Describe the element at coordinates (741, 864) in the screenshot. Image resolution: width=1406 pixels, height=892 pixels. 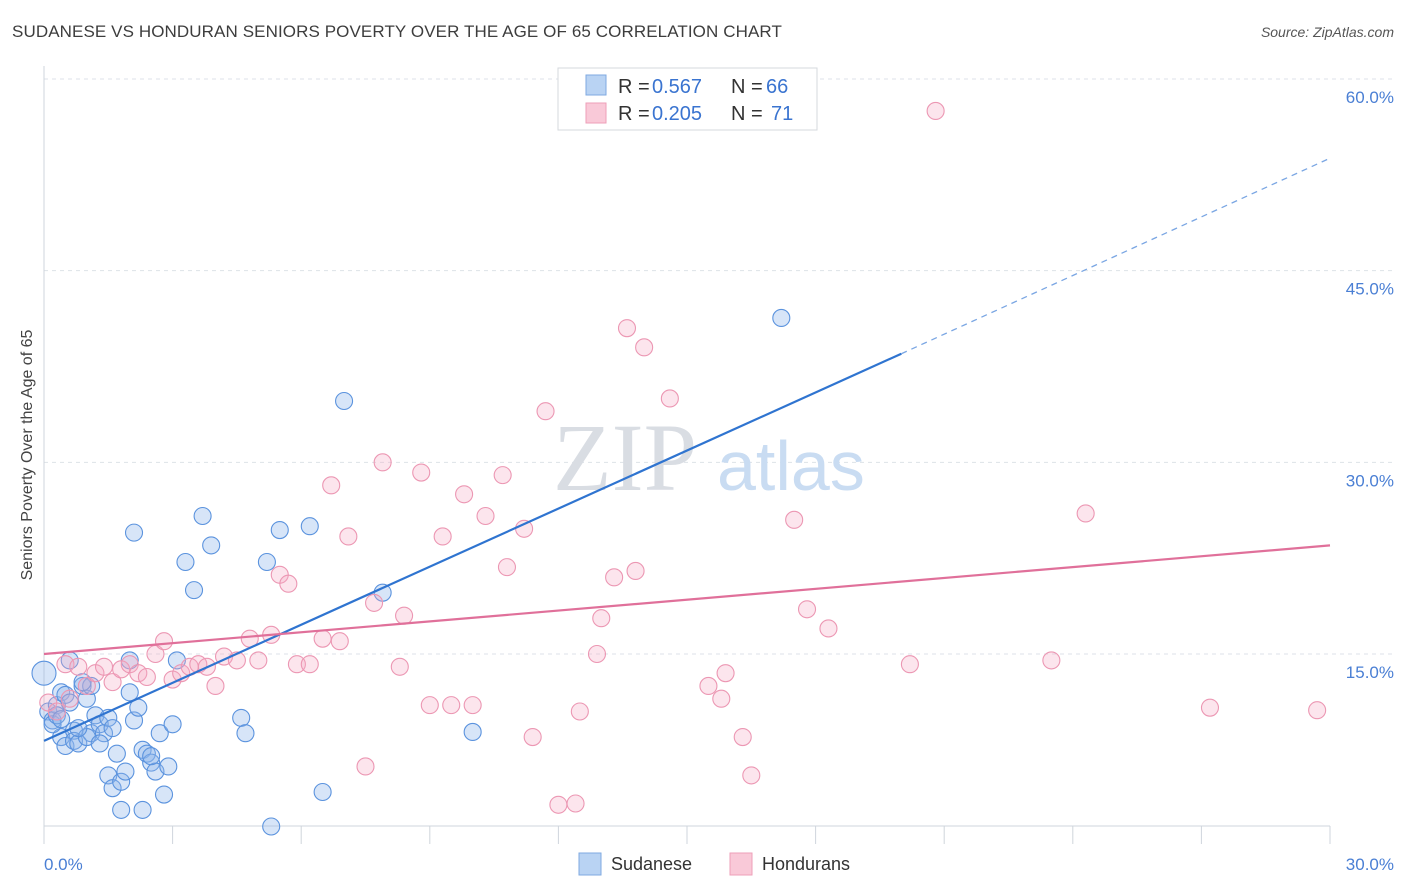
I see `bottom-legend-swatch-hondurans` at that location.